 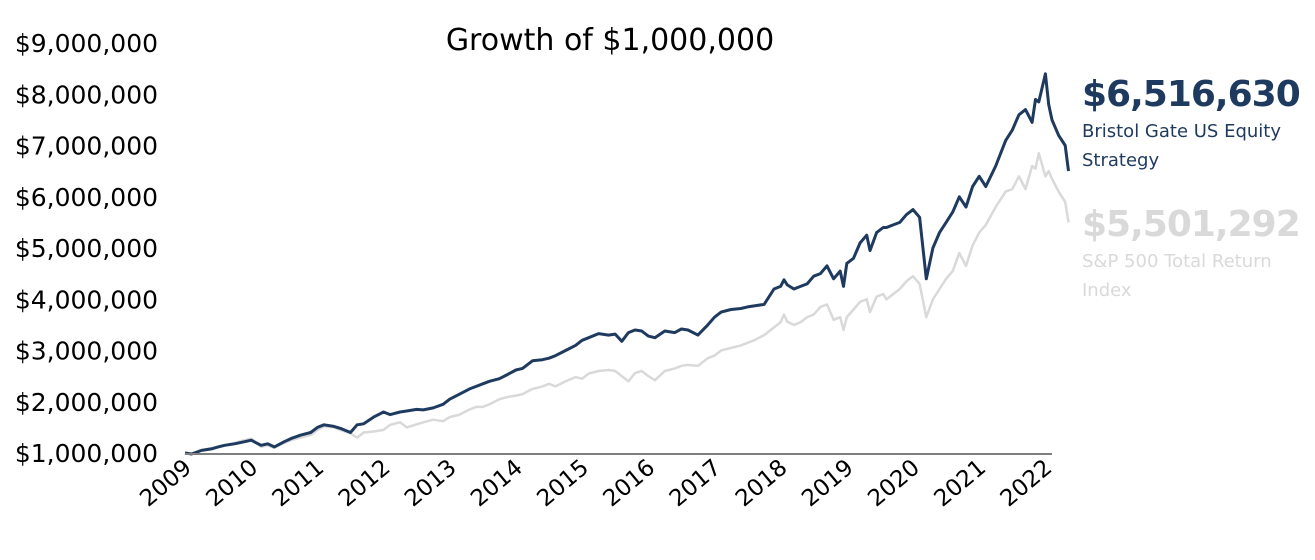 I want to click on x-tick-label: 2013, so click(x=431, y=484).